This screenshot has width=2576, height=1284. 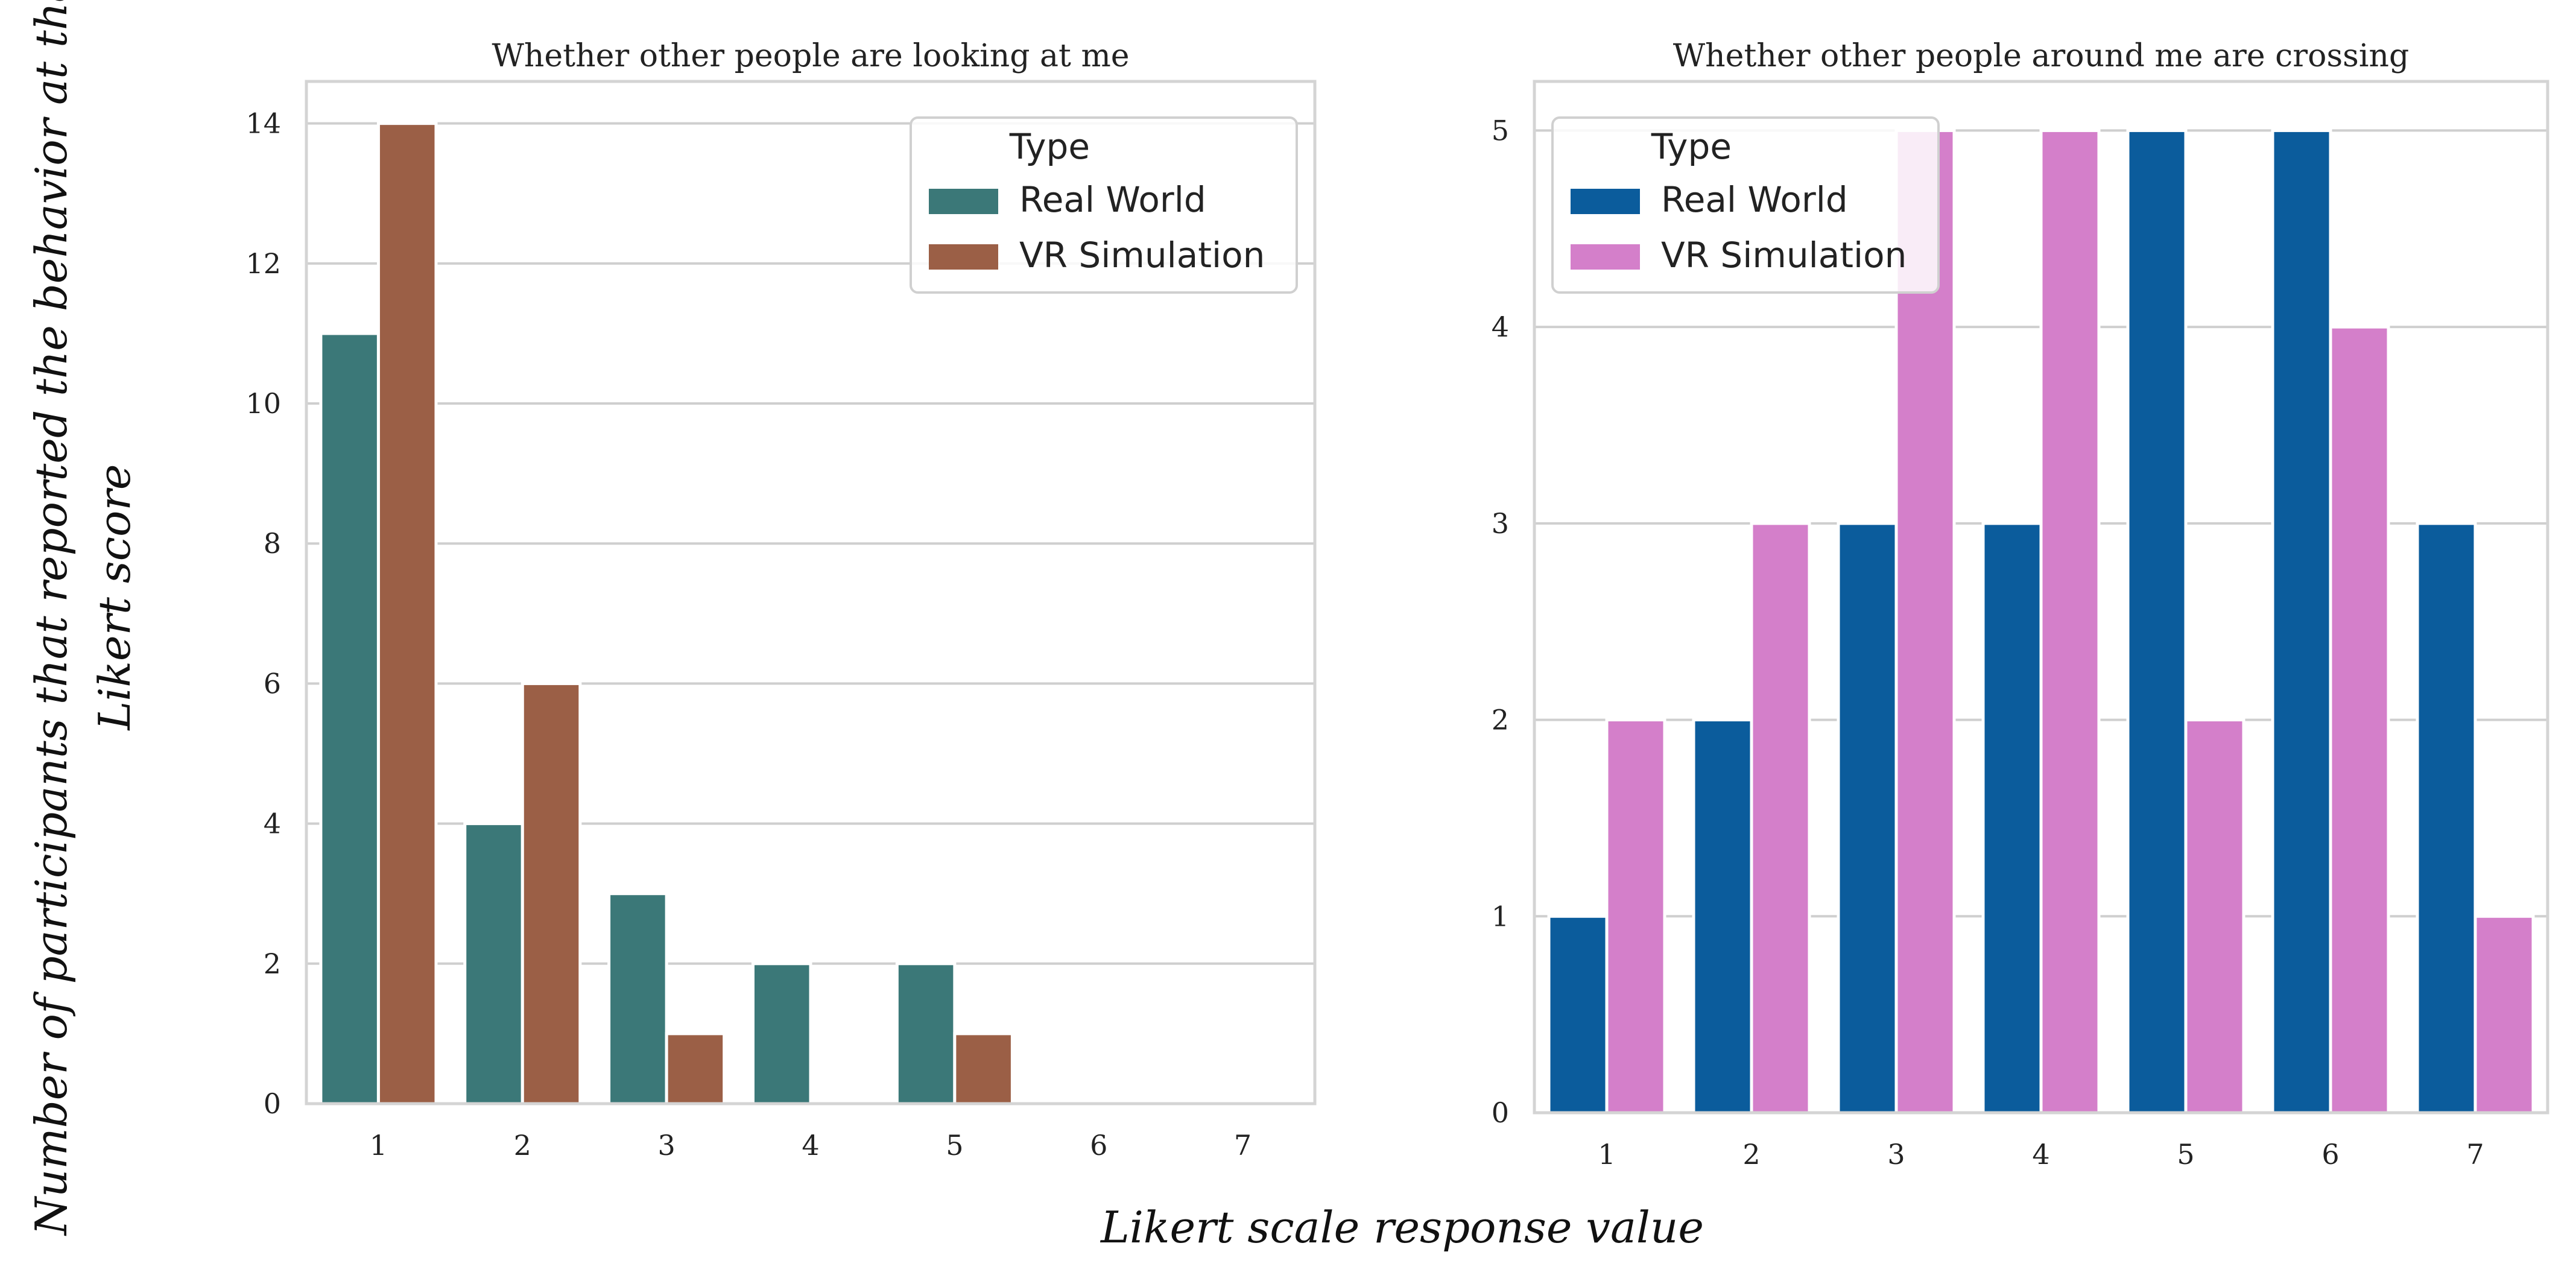 What do you see at coordinates (114, 598) in the screenshot?
I see `y-axis-label-line2: Likert score` at bounding box center [114, 598].